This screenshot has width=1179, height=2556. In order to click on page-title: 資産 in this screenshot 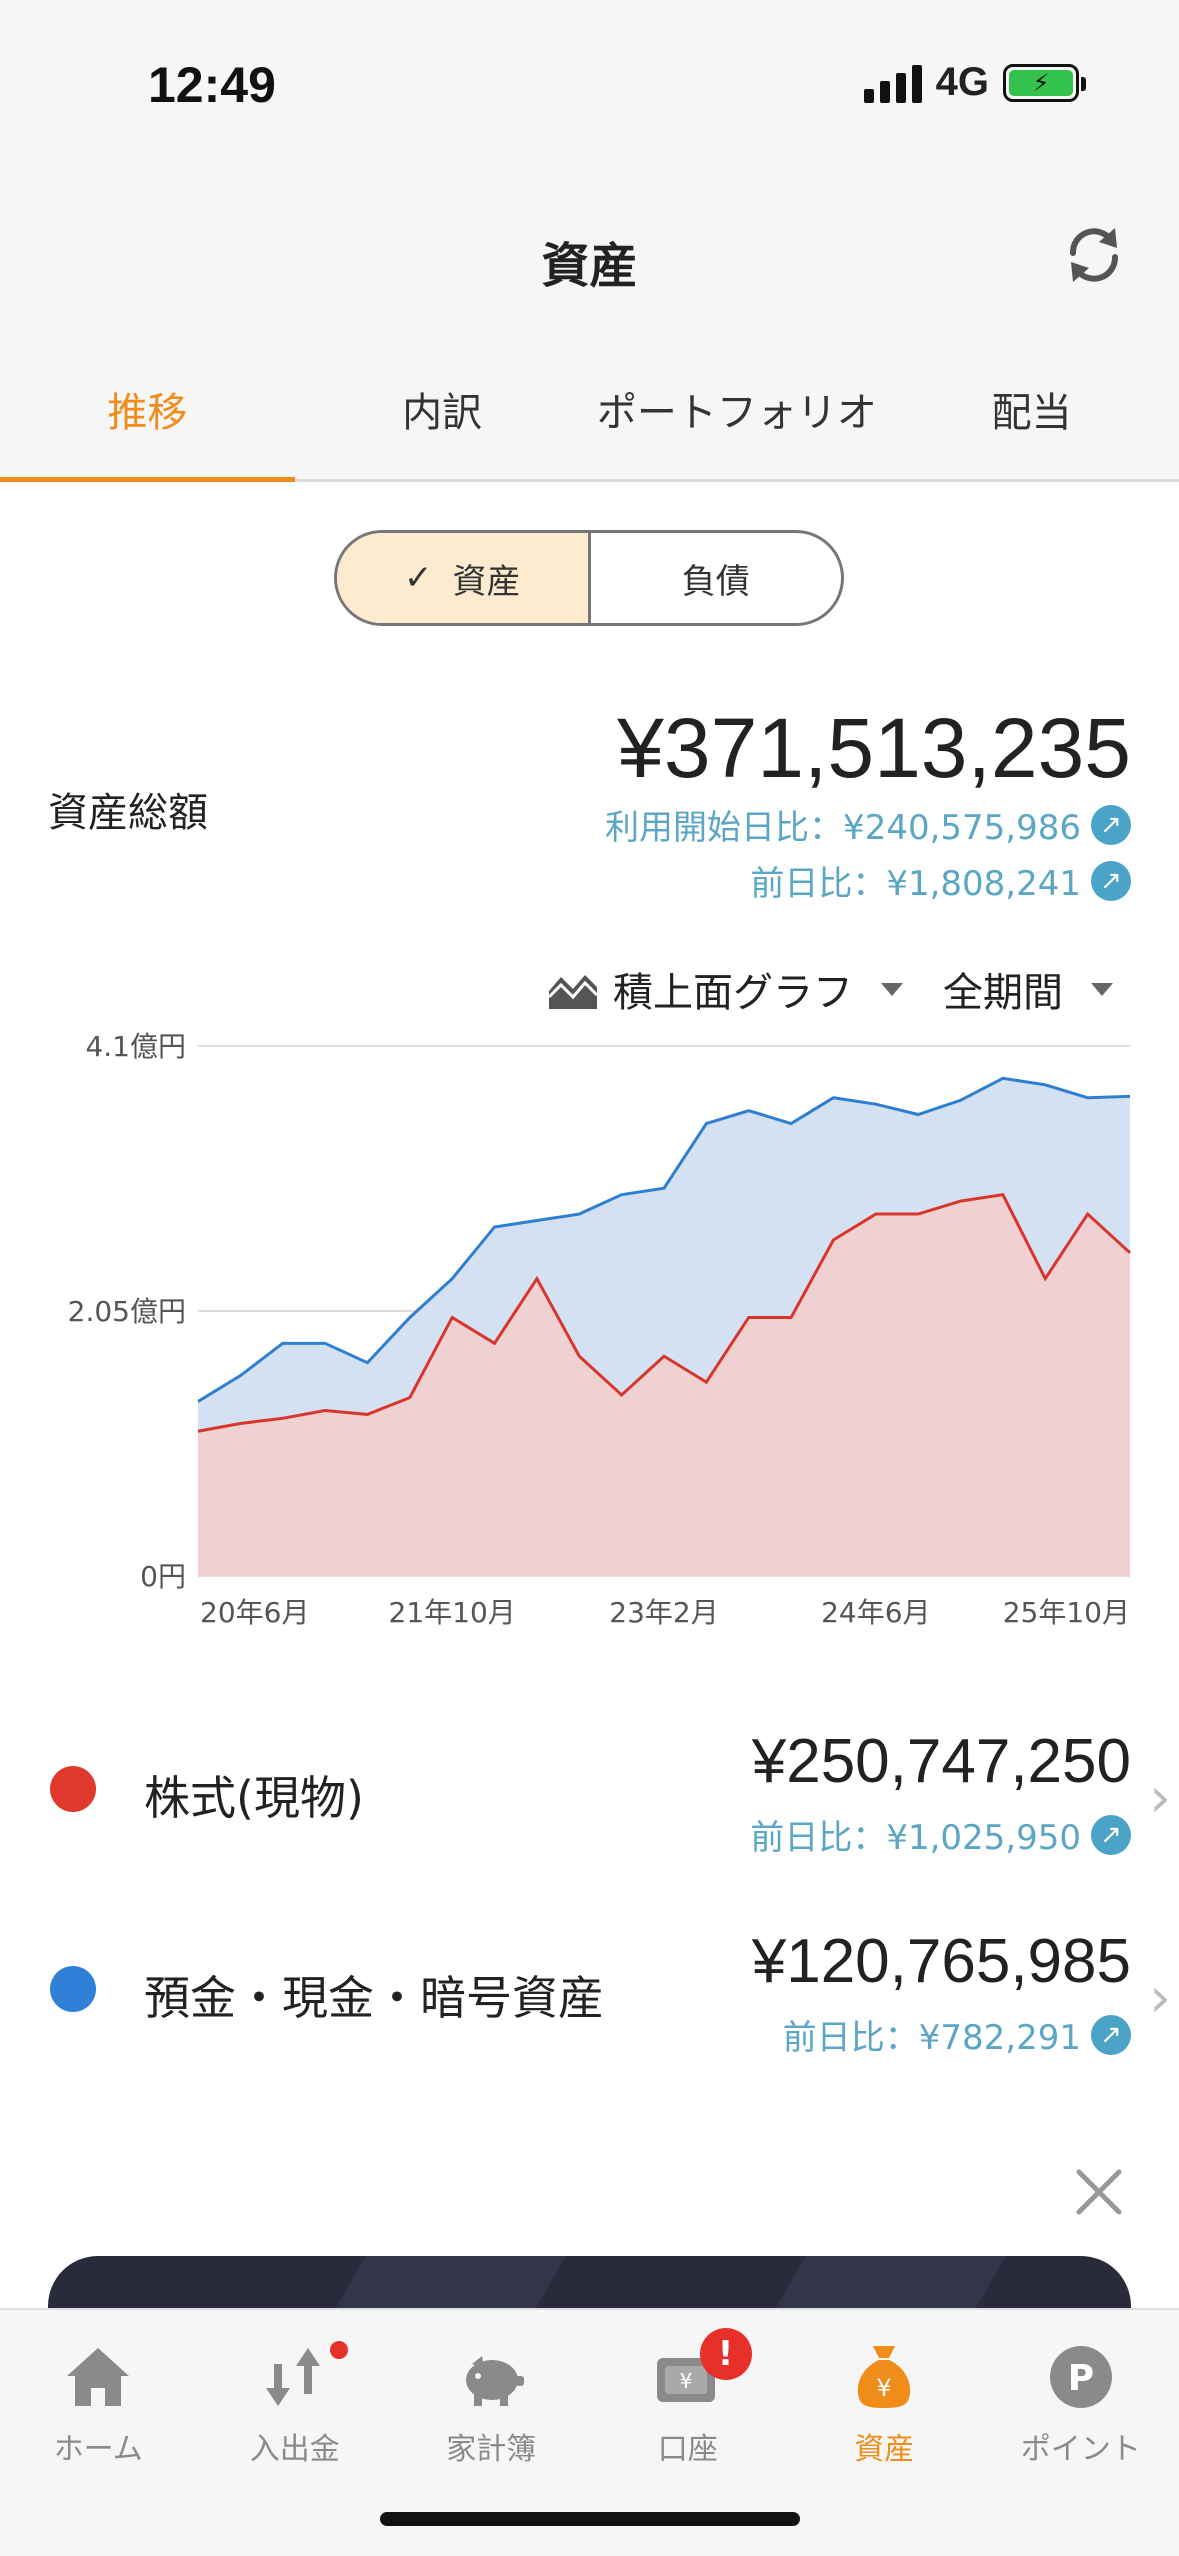, I will do `click(589, 266)`.